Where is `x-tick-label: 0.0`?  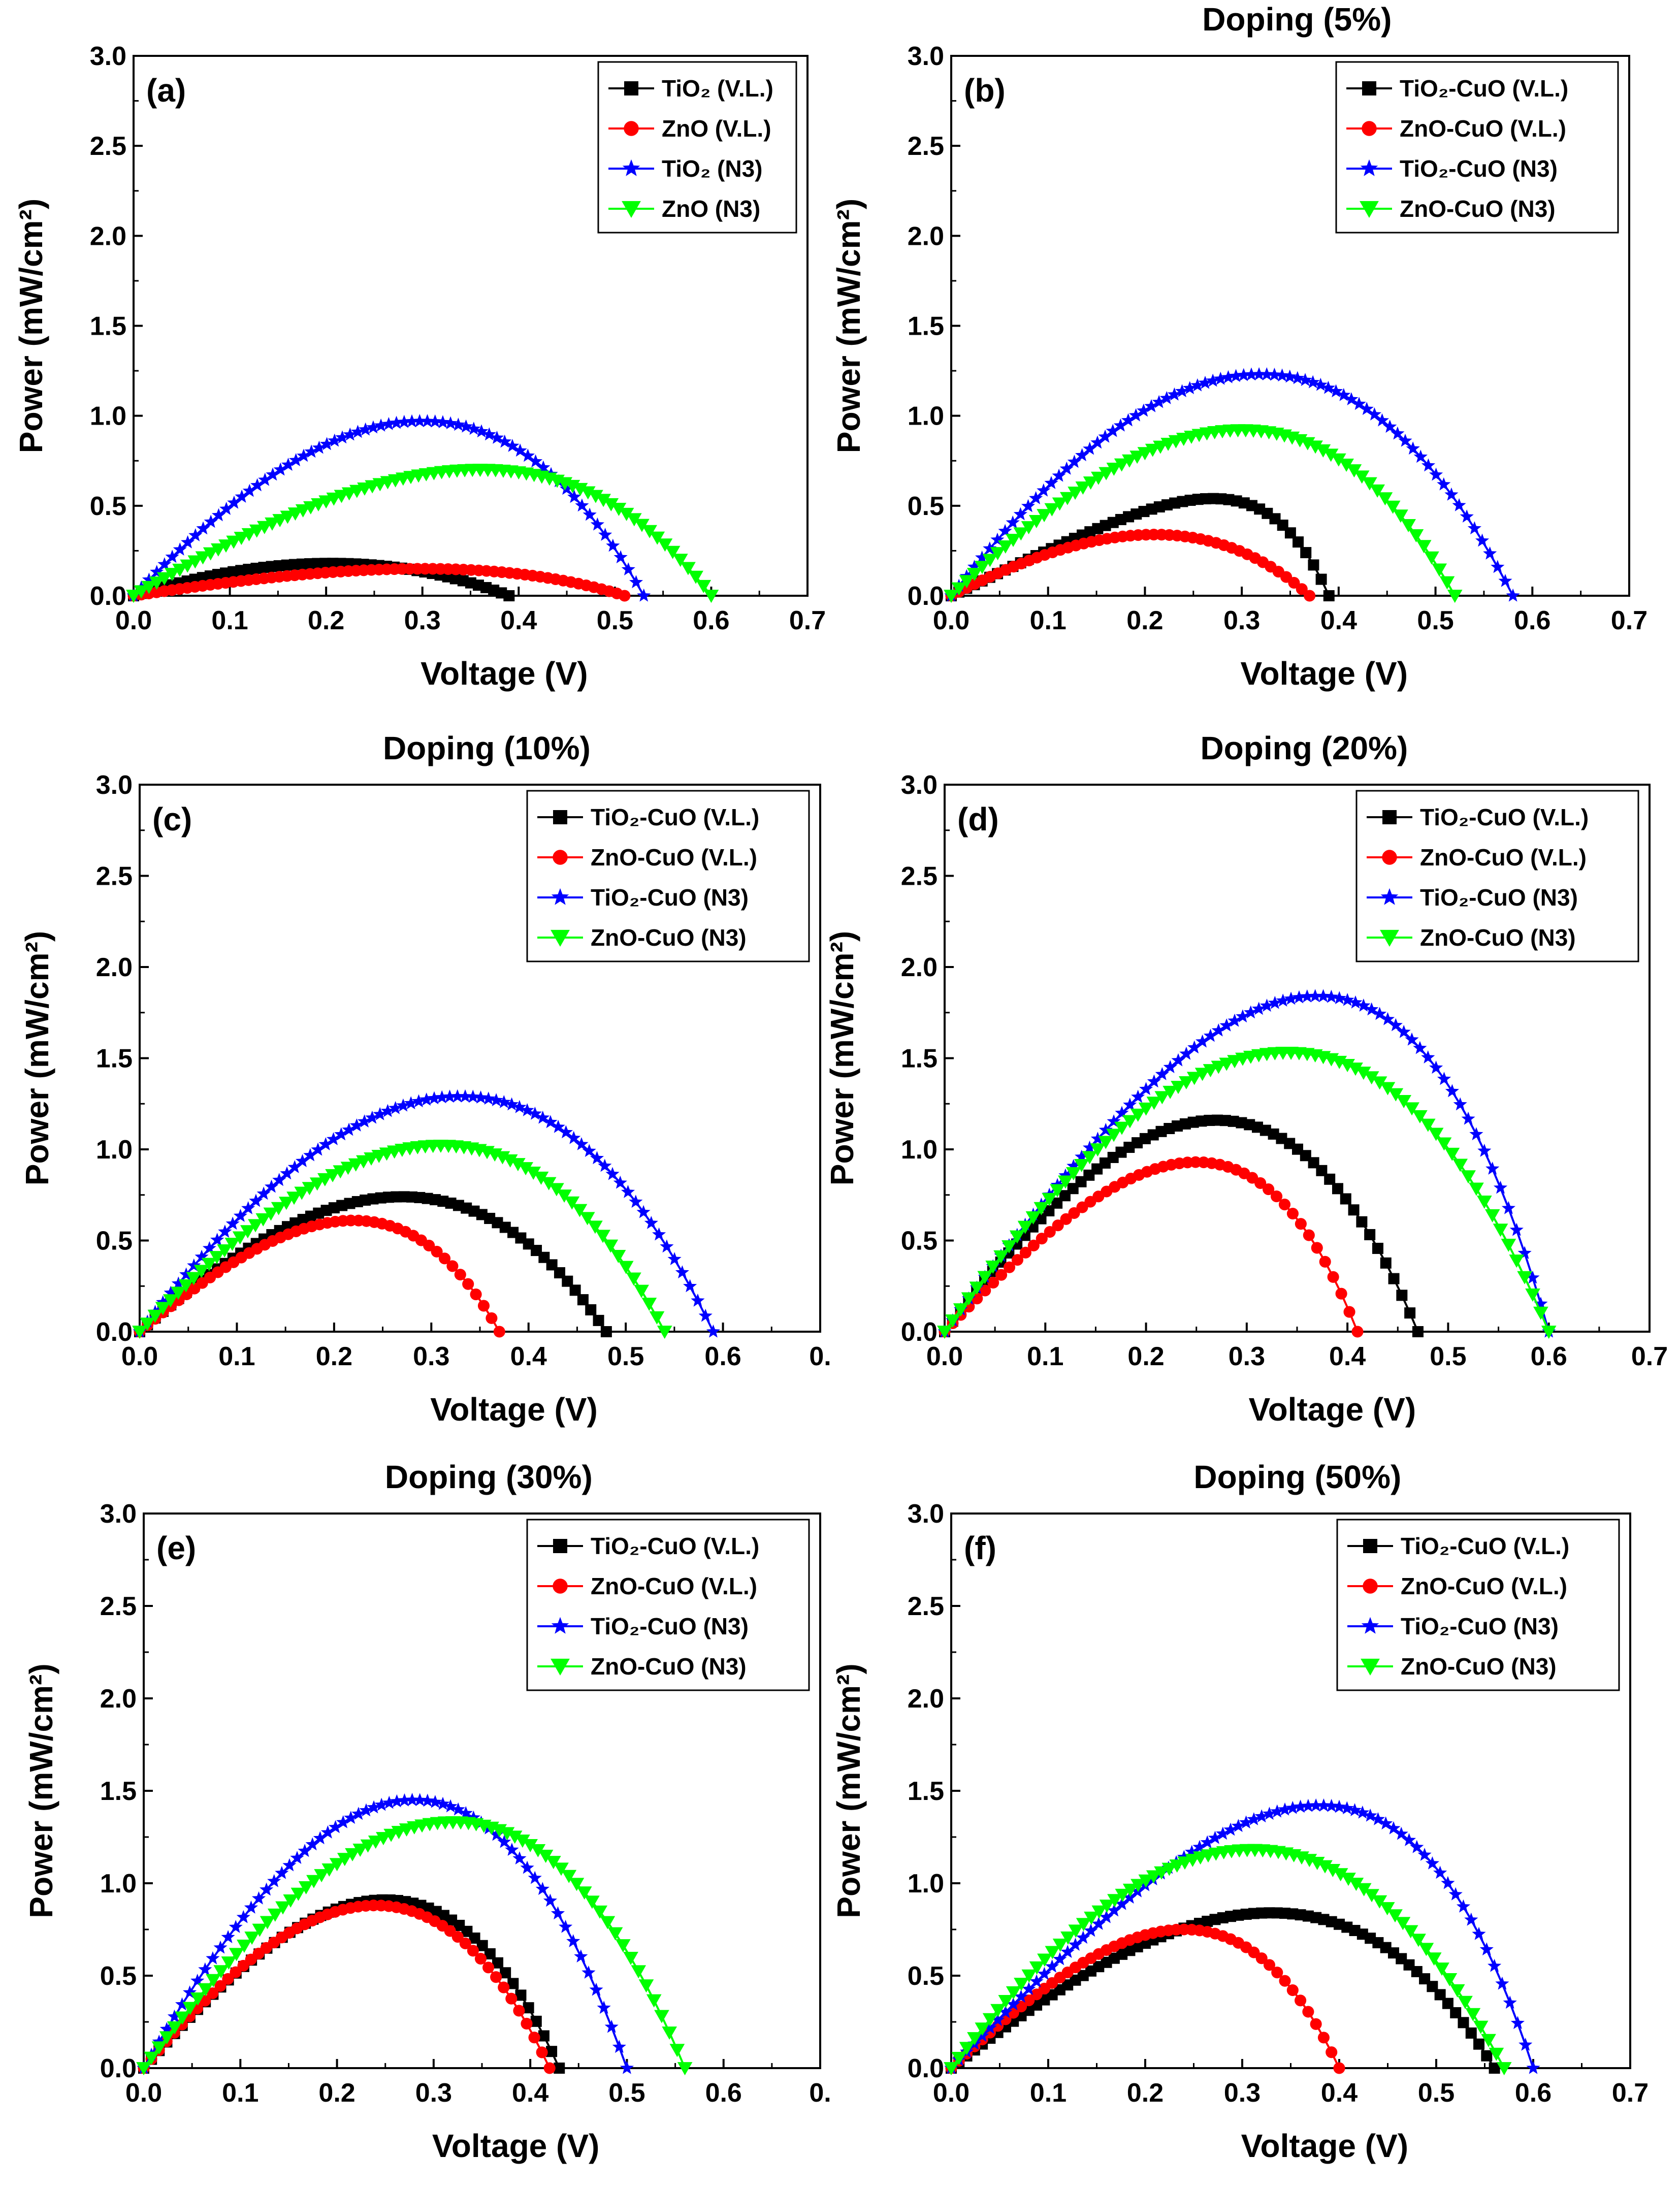
x-tick-label: 0.0 is located at coordinates (952, 620).